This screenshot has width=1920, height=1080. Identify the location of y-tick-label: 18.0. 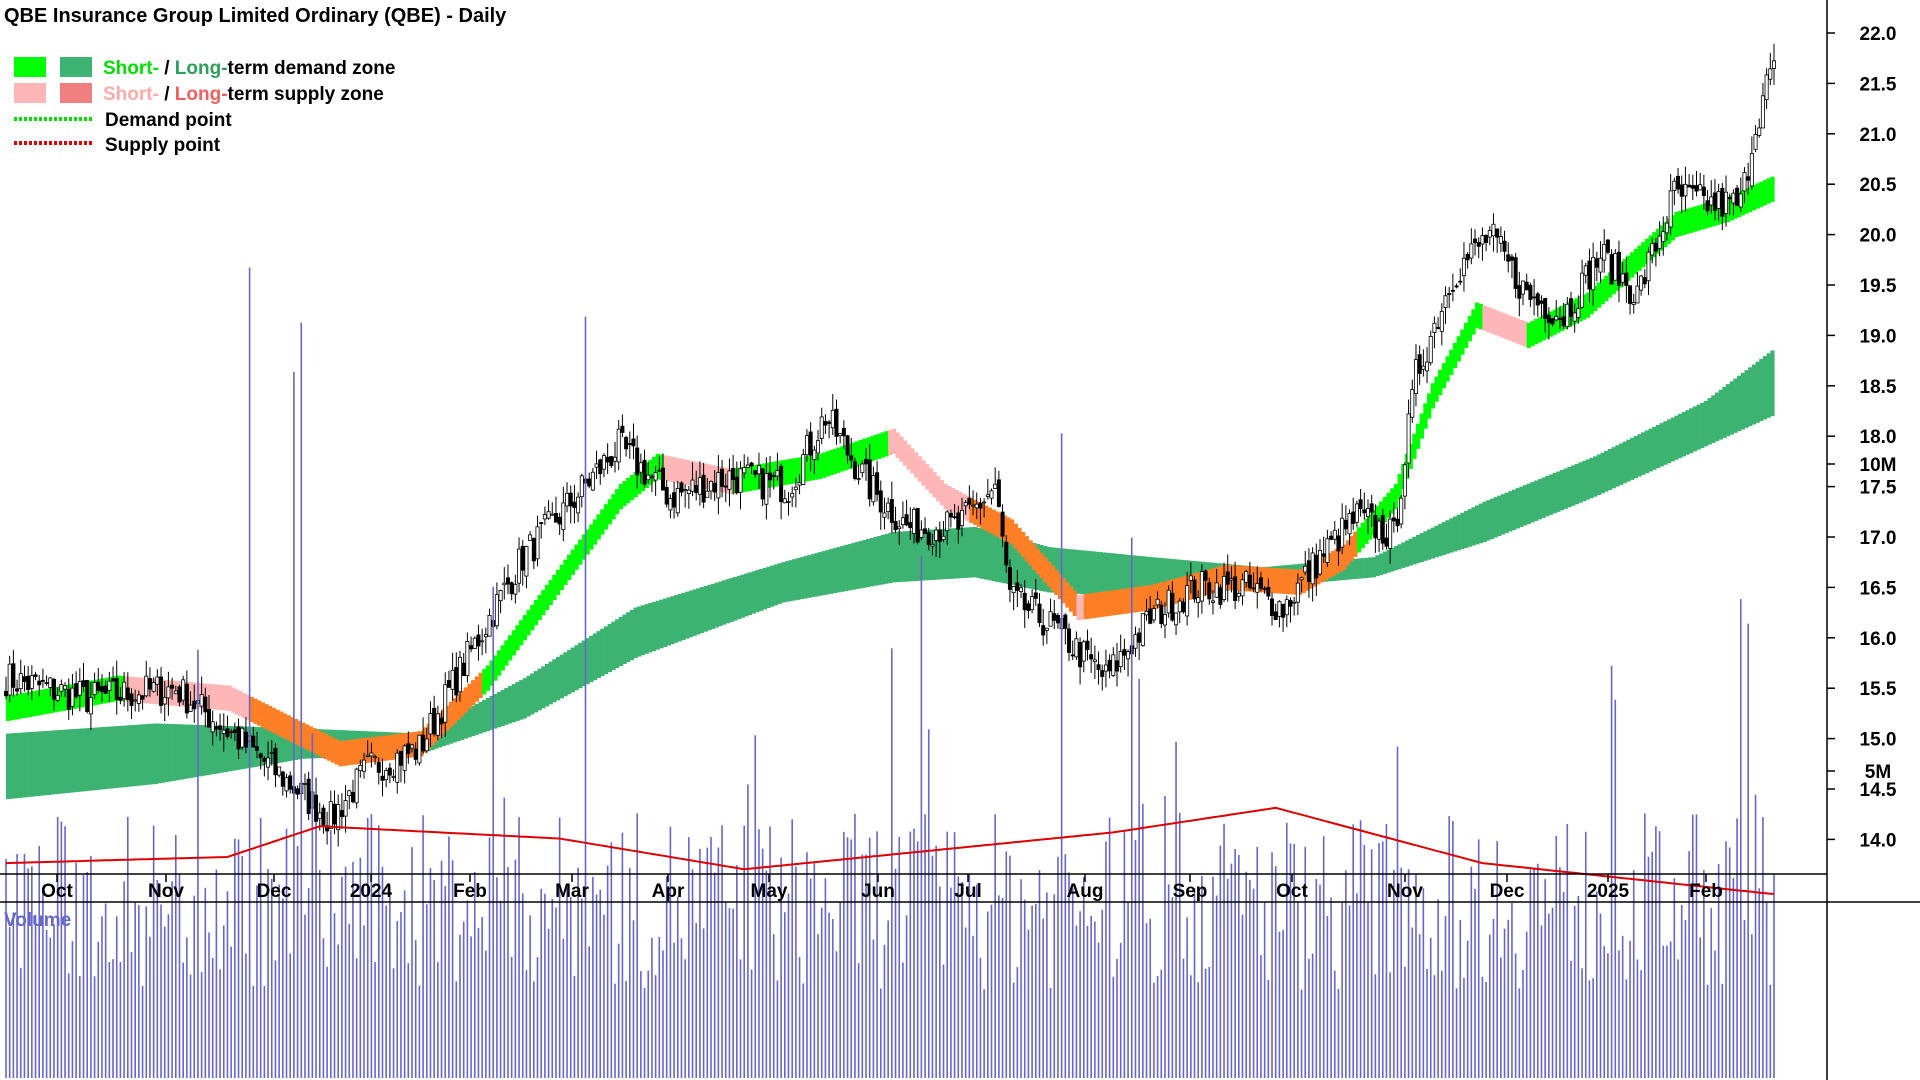
(1878, 437).